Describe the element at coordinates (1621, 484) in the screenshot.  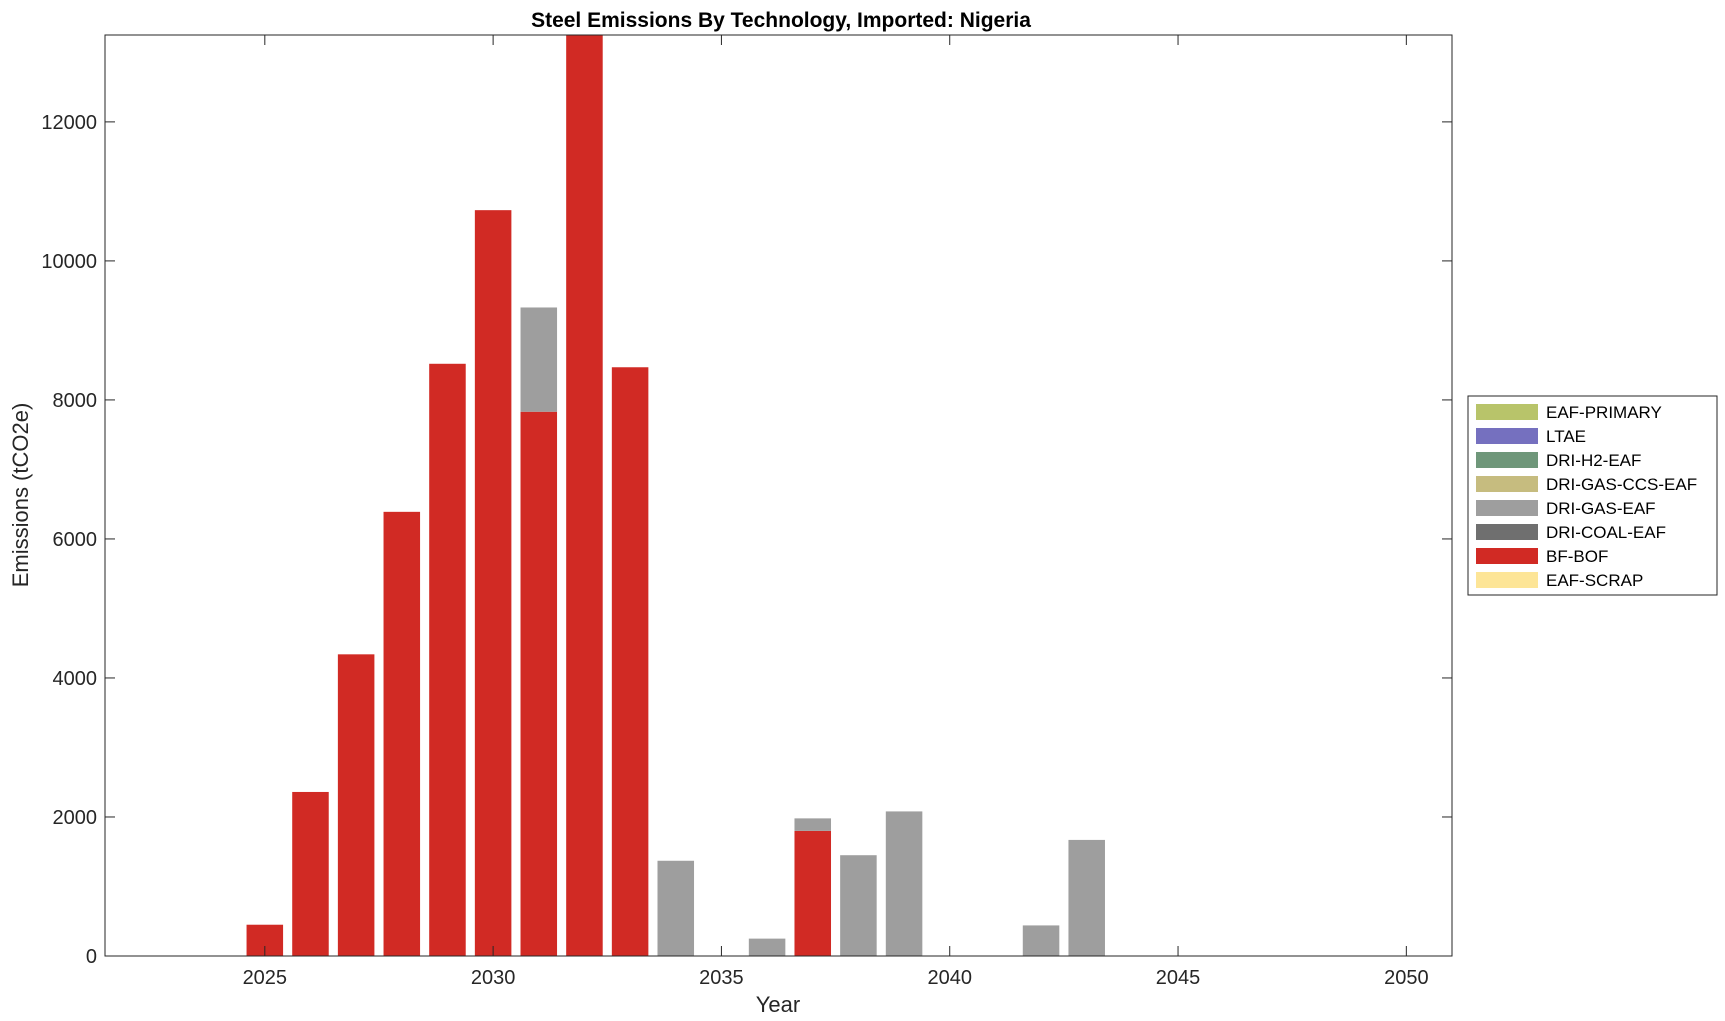
I see `legend-label-dri-gas-ccs-eaf: DRI-GAS-CCS-EAF` at that location.